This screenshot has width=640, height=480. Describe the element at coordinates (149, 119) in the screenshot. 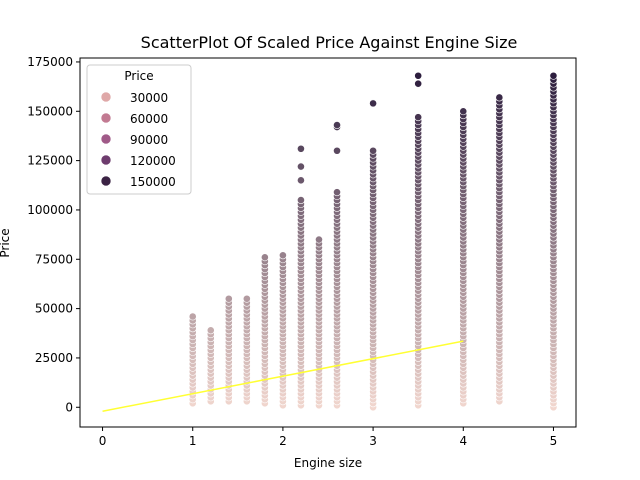

I see `legend-entry-label: 60000` at that location.